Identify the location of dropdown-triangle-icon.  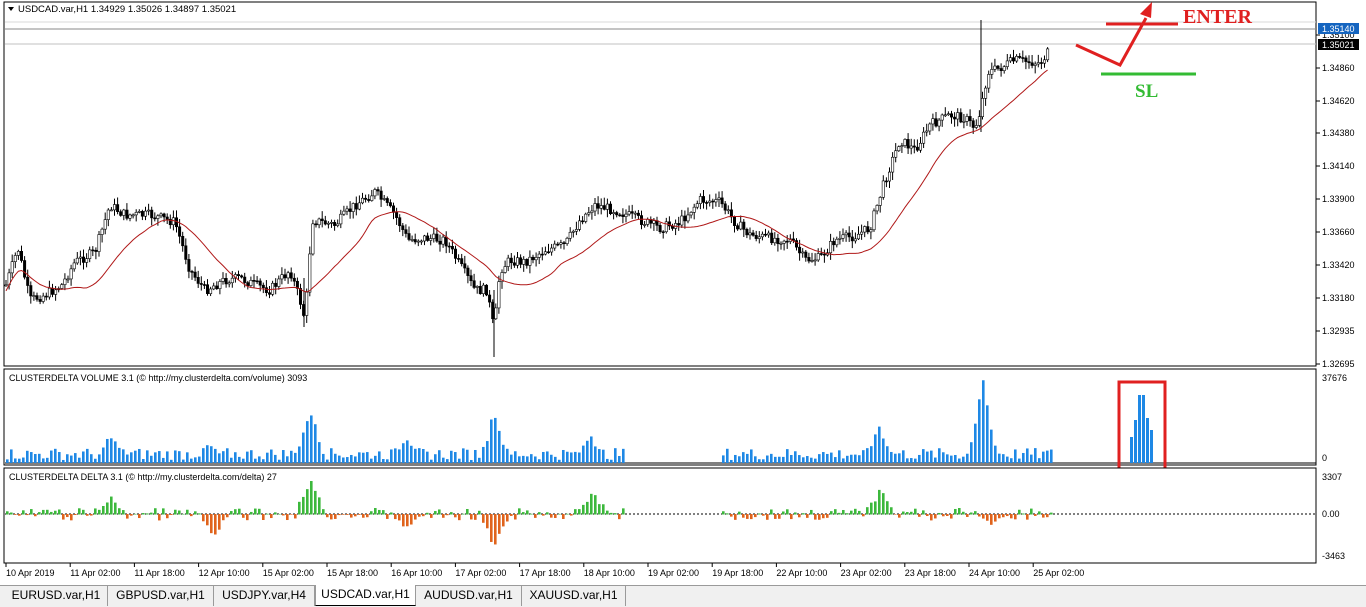
(11, 9).